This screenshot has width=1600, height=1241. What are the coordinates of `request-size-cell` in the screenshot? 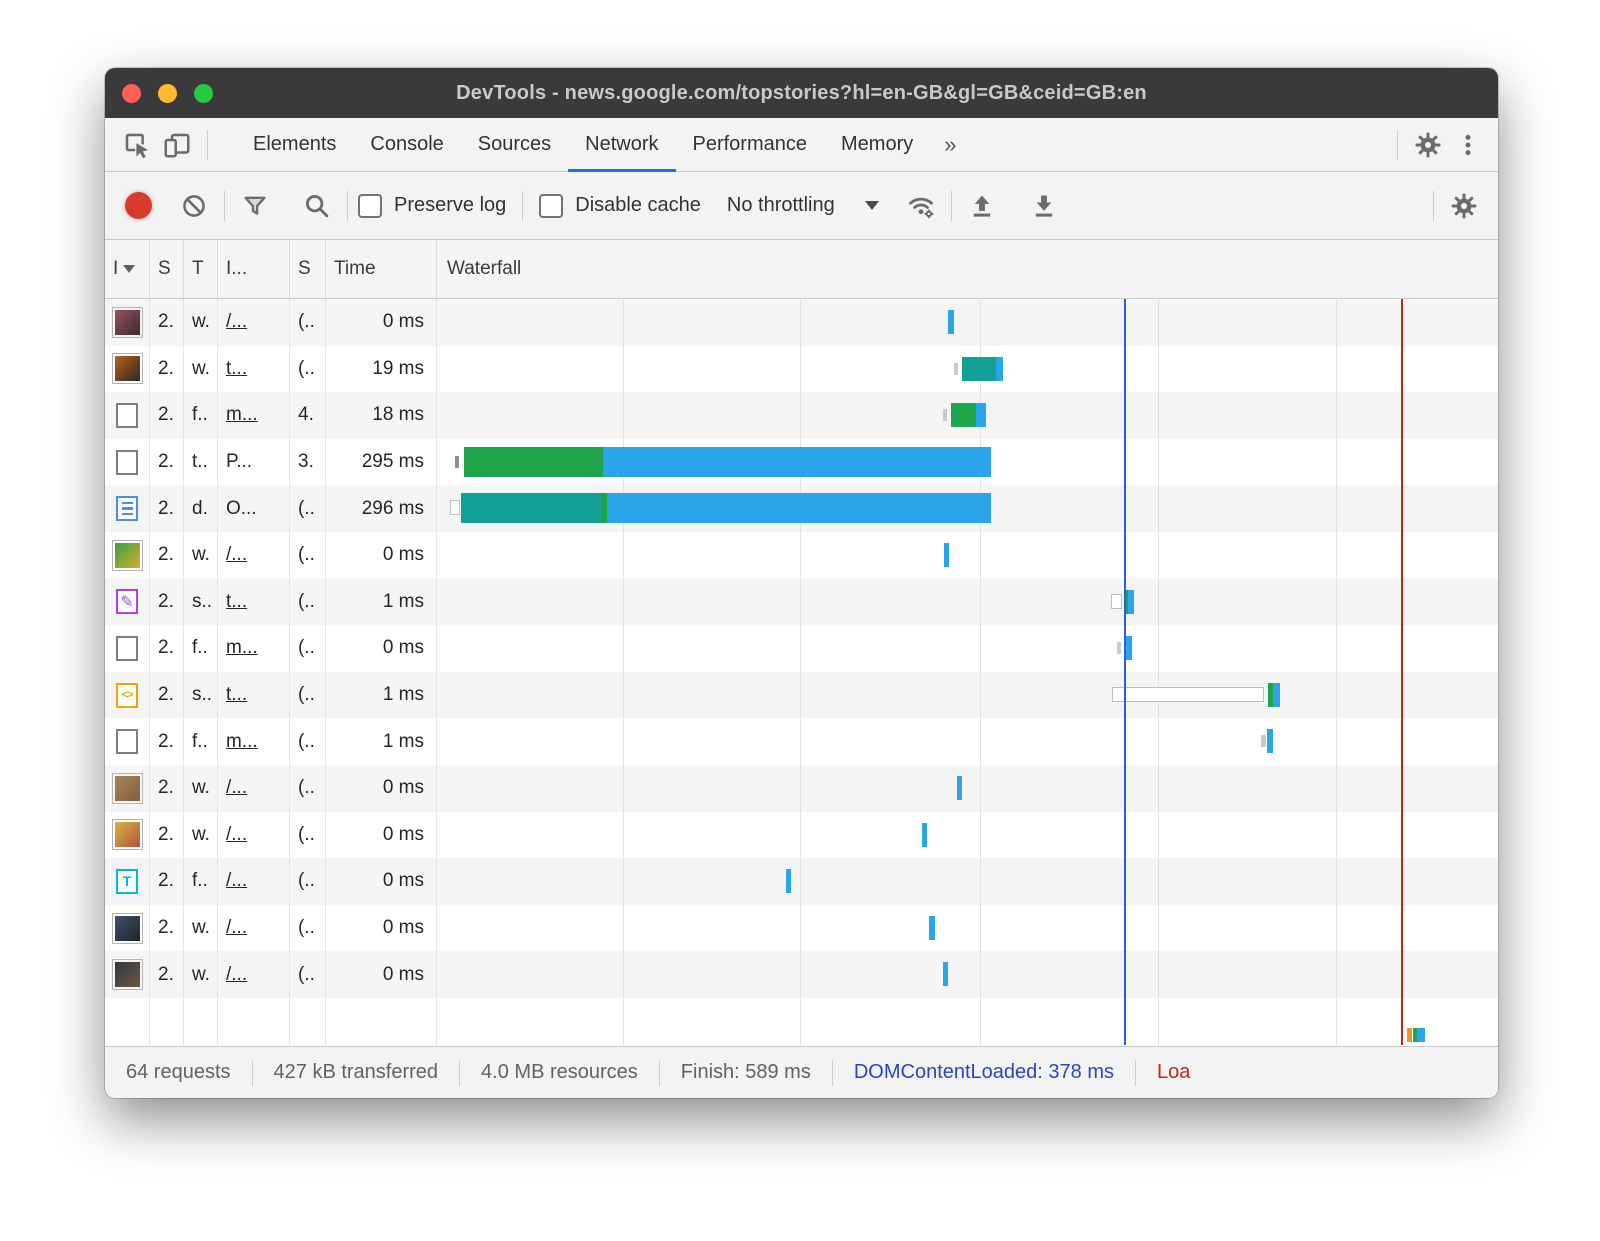 It's located at (308, 1021).